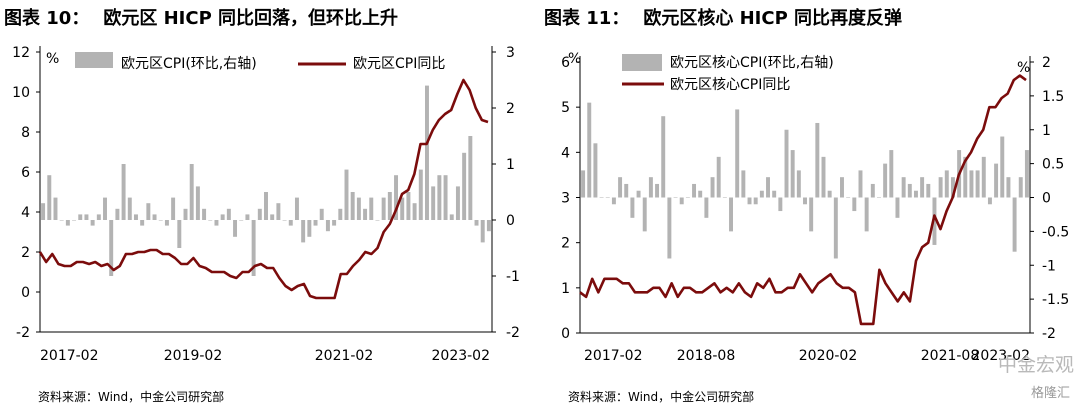 Image resolution: width=1080 pixels, height=409 pixels. I want to click on figure-title: 图表 11： 欧元区核心 HICP 同比再度反弹, so click(723, 17).